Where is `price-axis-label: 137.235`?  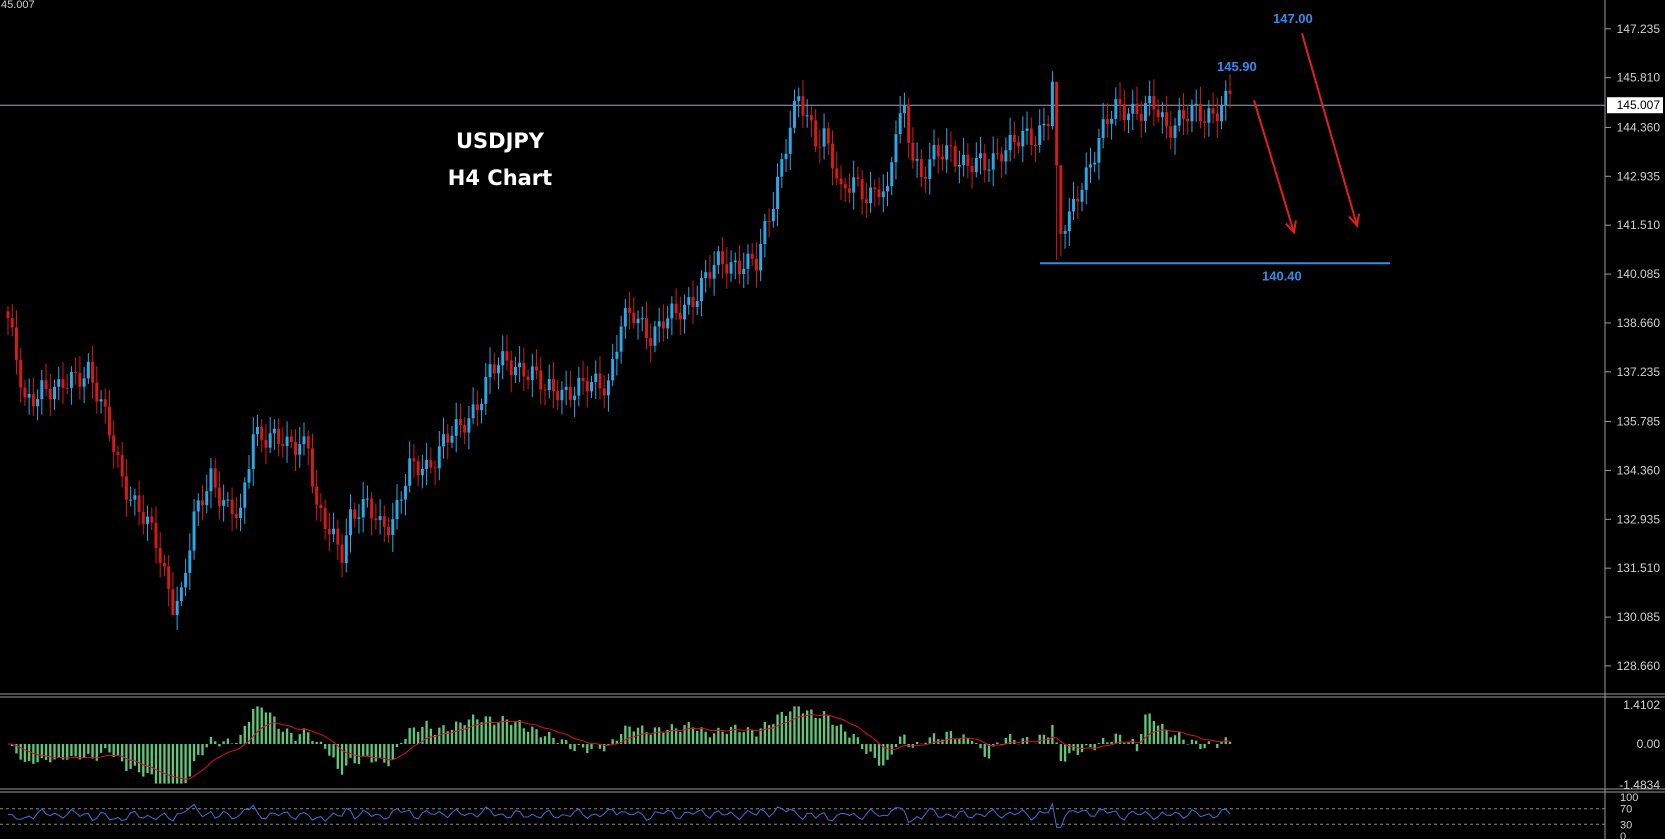
price-axis-label: 137.235 is located at coordinates (1639, 372).